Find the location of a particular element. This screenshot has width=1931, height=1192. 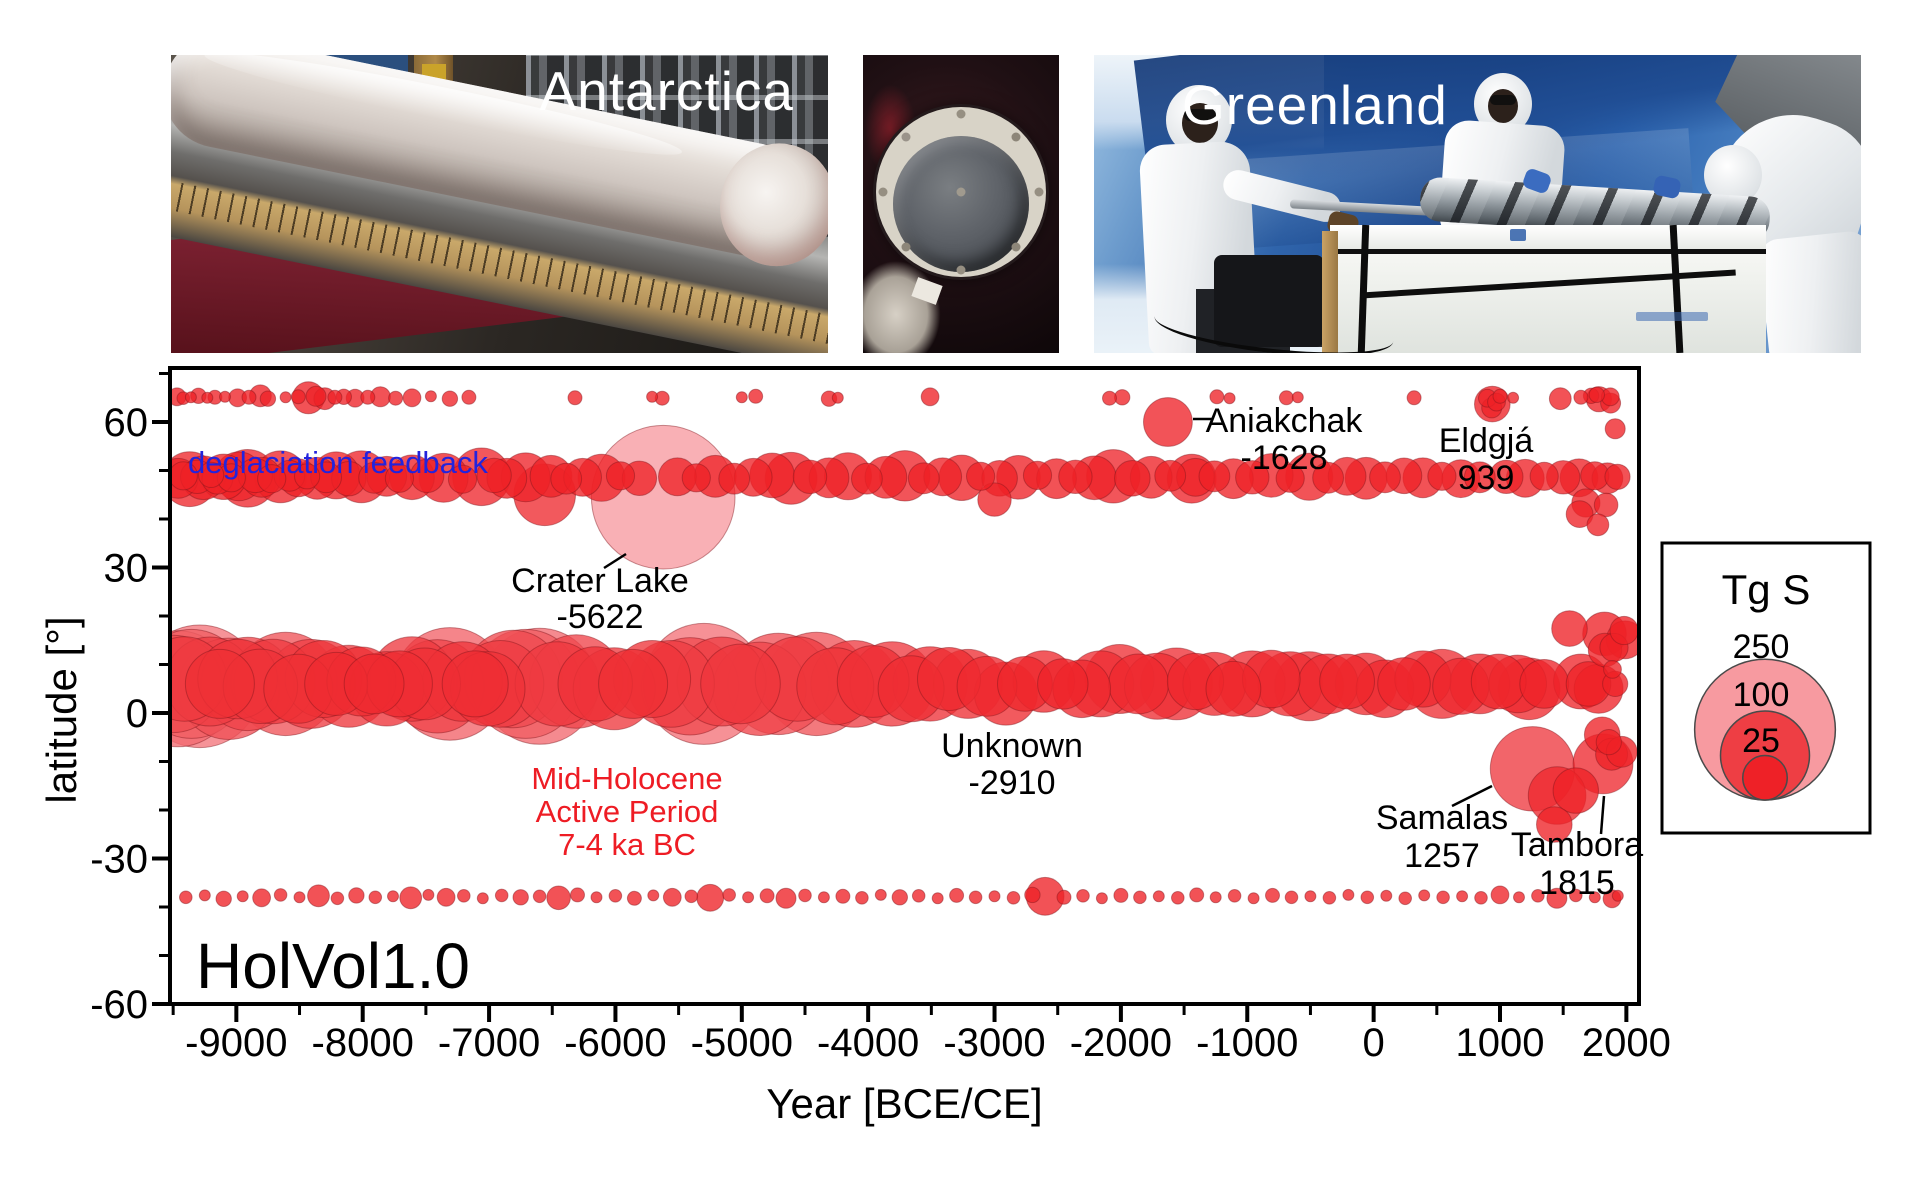

y-tick-label: 0 is located at coordinates (137, 714).